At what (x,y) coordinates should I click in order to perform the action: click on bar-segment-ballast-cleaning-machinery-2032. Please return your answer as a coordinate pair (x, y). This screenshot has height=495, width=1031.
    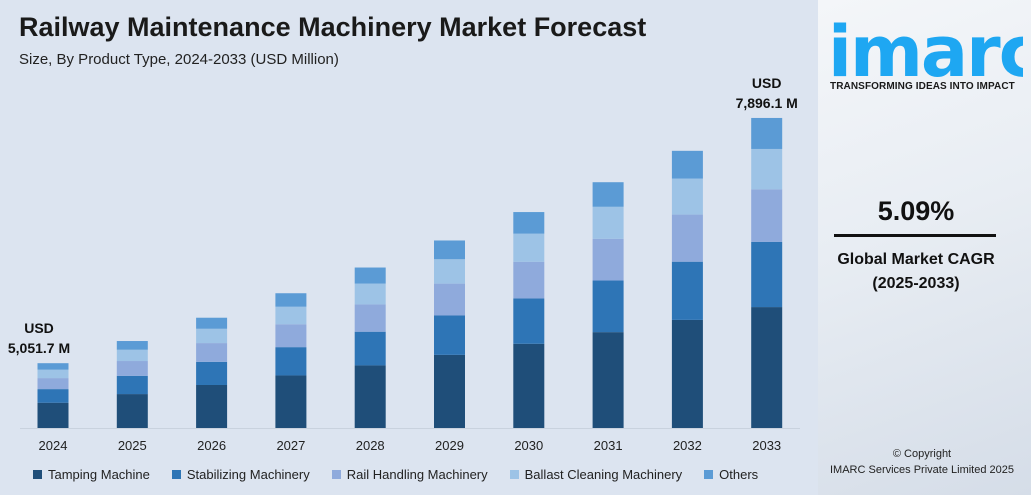
    Looking at the image, I should click on (687, 196).